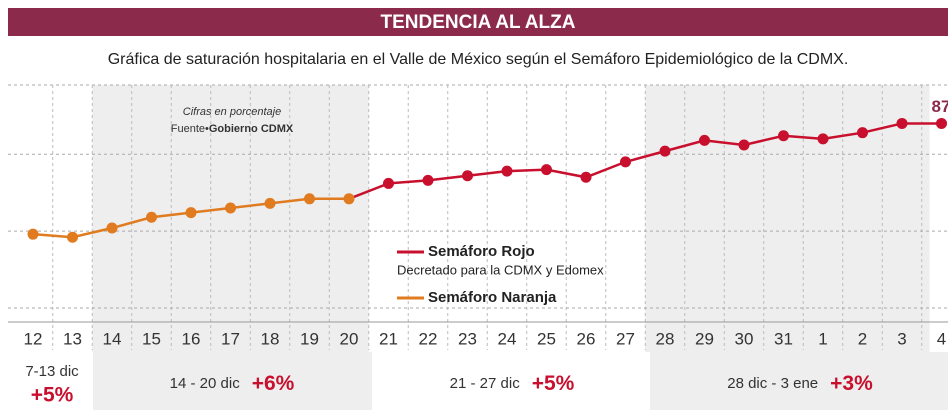 The image size is (948, 415). I want to click on week-summary: 28 dic - 3 ene +3%, so click(800, 383).